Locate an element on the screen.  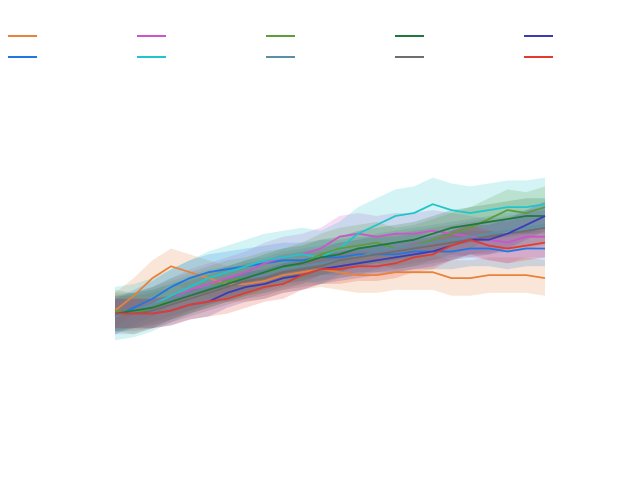
legend is located at coordinates (280, 46).